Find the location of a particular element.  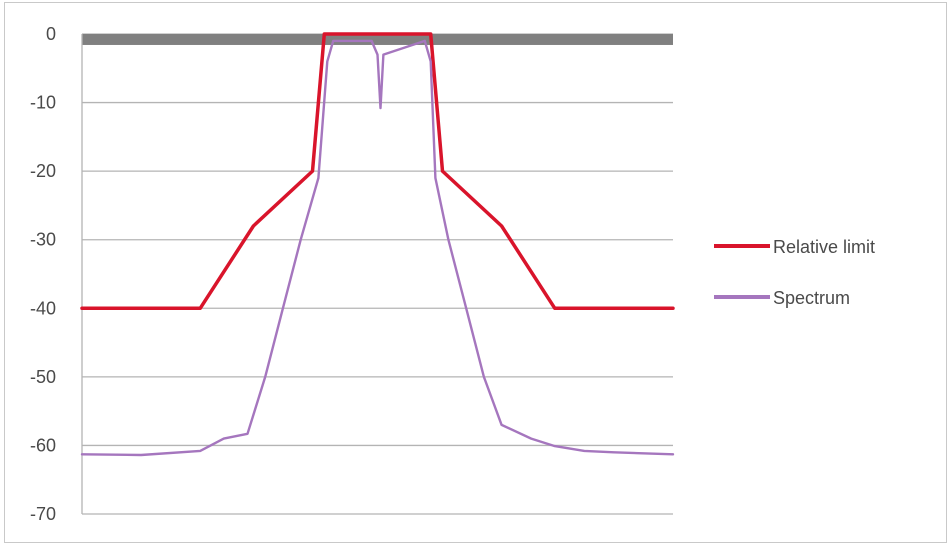

y-tick-label-20: -20 is located at coordinates (43, 171).